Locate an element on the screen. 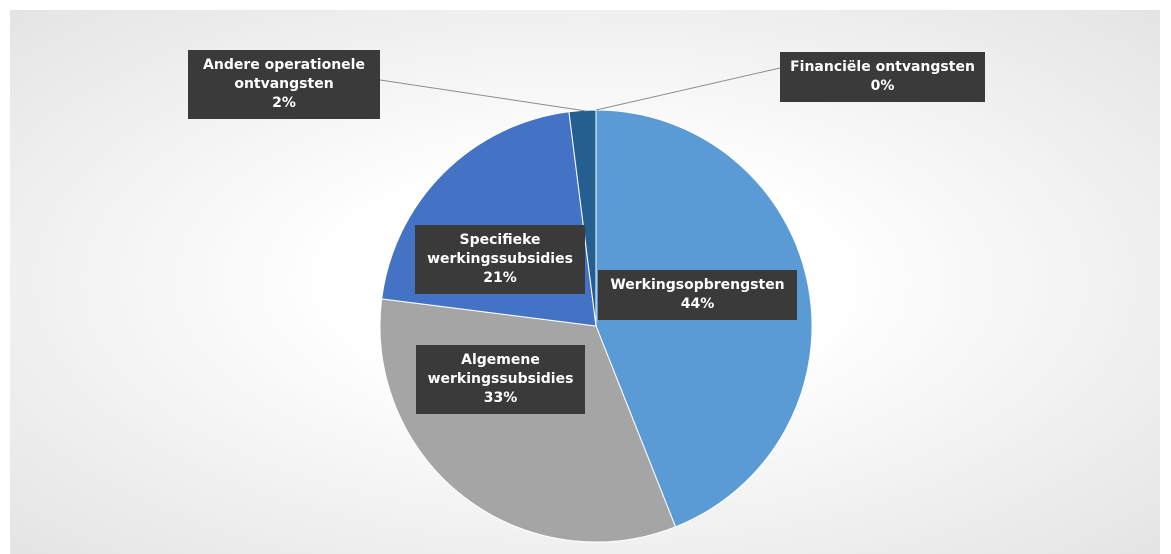 The height and width of the screenshot is (554, 1171). category-label: Financiële ontvangsten is located at coordinates (882, 67).